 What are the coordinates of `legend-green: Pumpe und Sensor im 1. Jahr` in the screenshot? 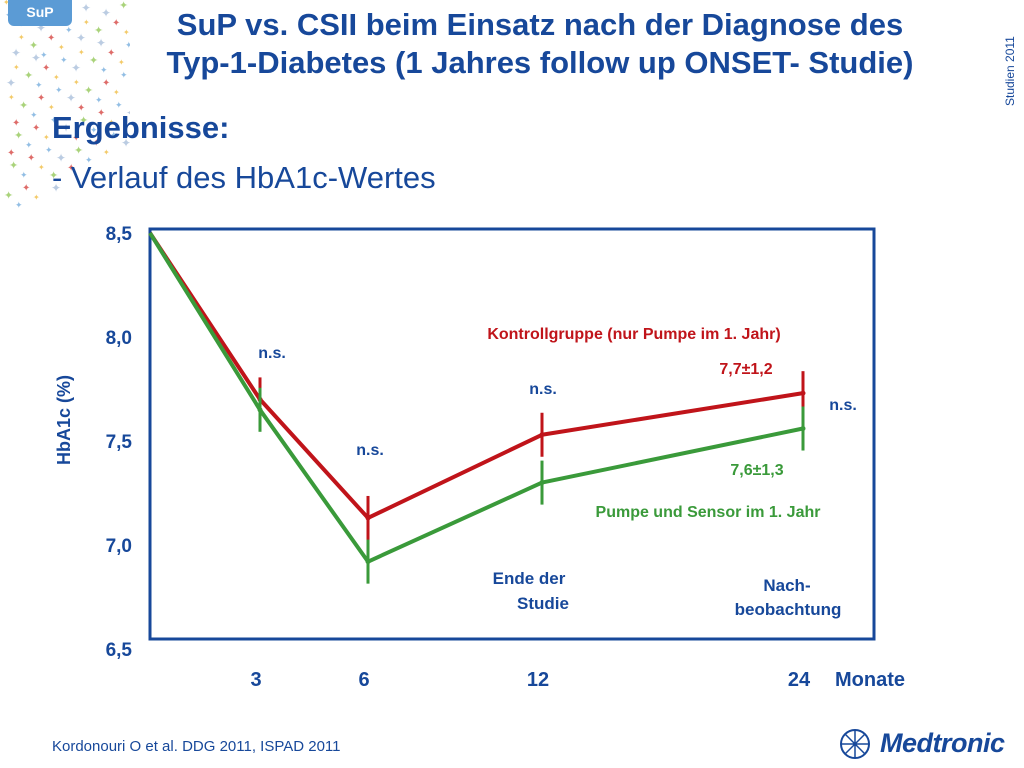 It's located at (708, 512).